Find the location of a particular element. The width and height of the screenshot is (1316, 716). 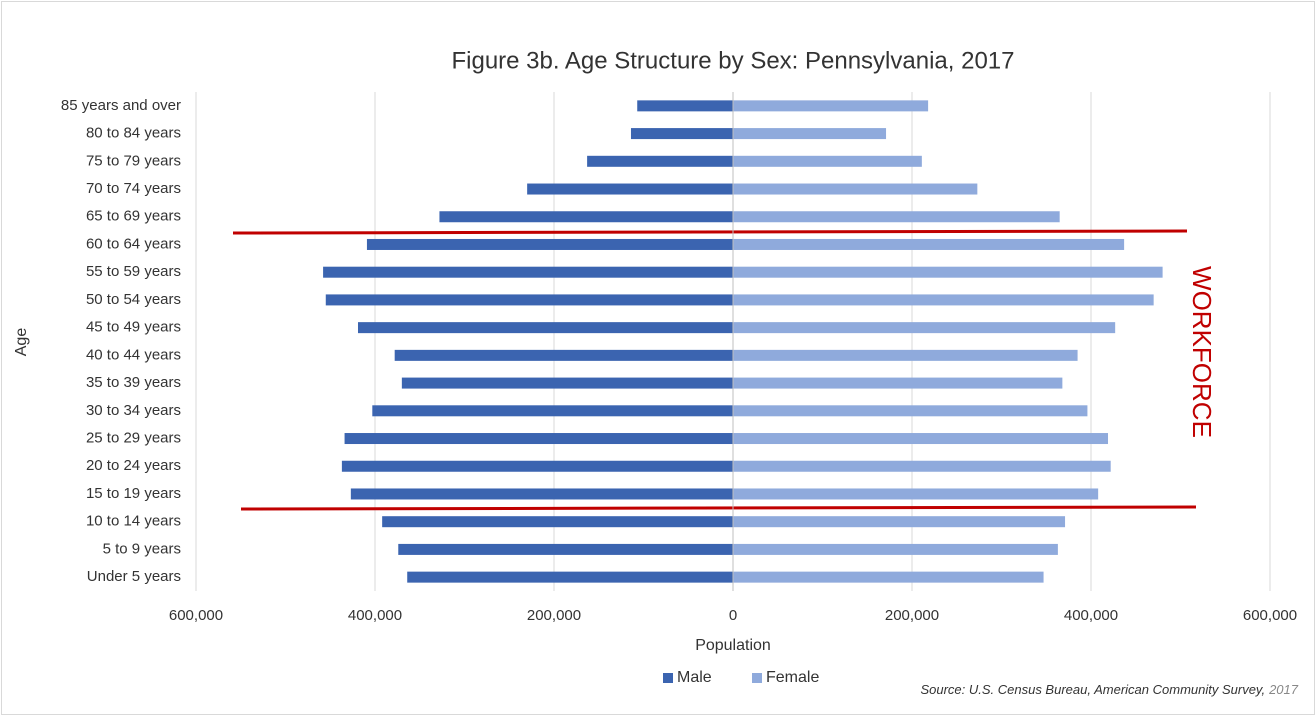

y-tick-label: 25 to 29 years is located at coordinates (133, 437).